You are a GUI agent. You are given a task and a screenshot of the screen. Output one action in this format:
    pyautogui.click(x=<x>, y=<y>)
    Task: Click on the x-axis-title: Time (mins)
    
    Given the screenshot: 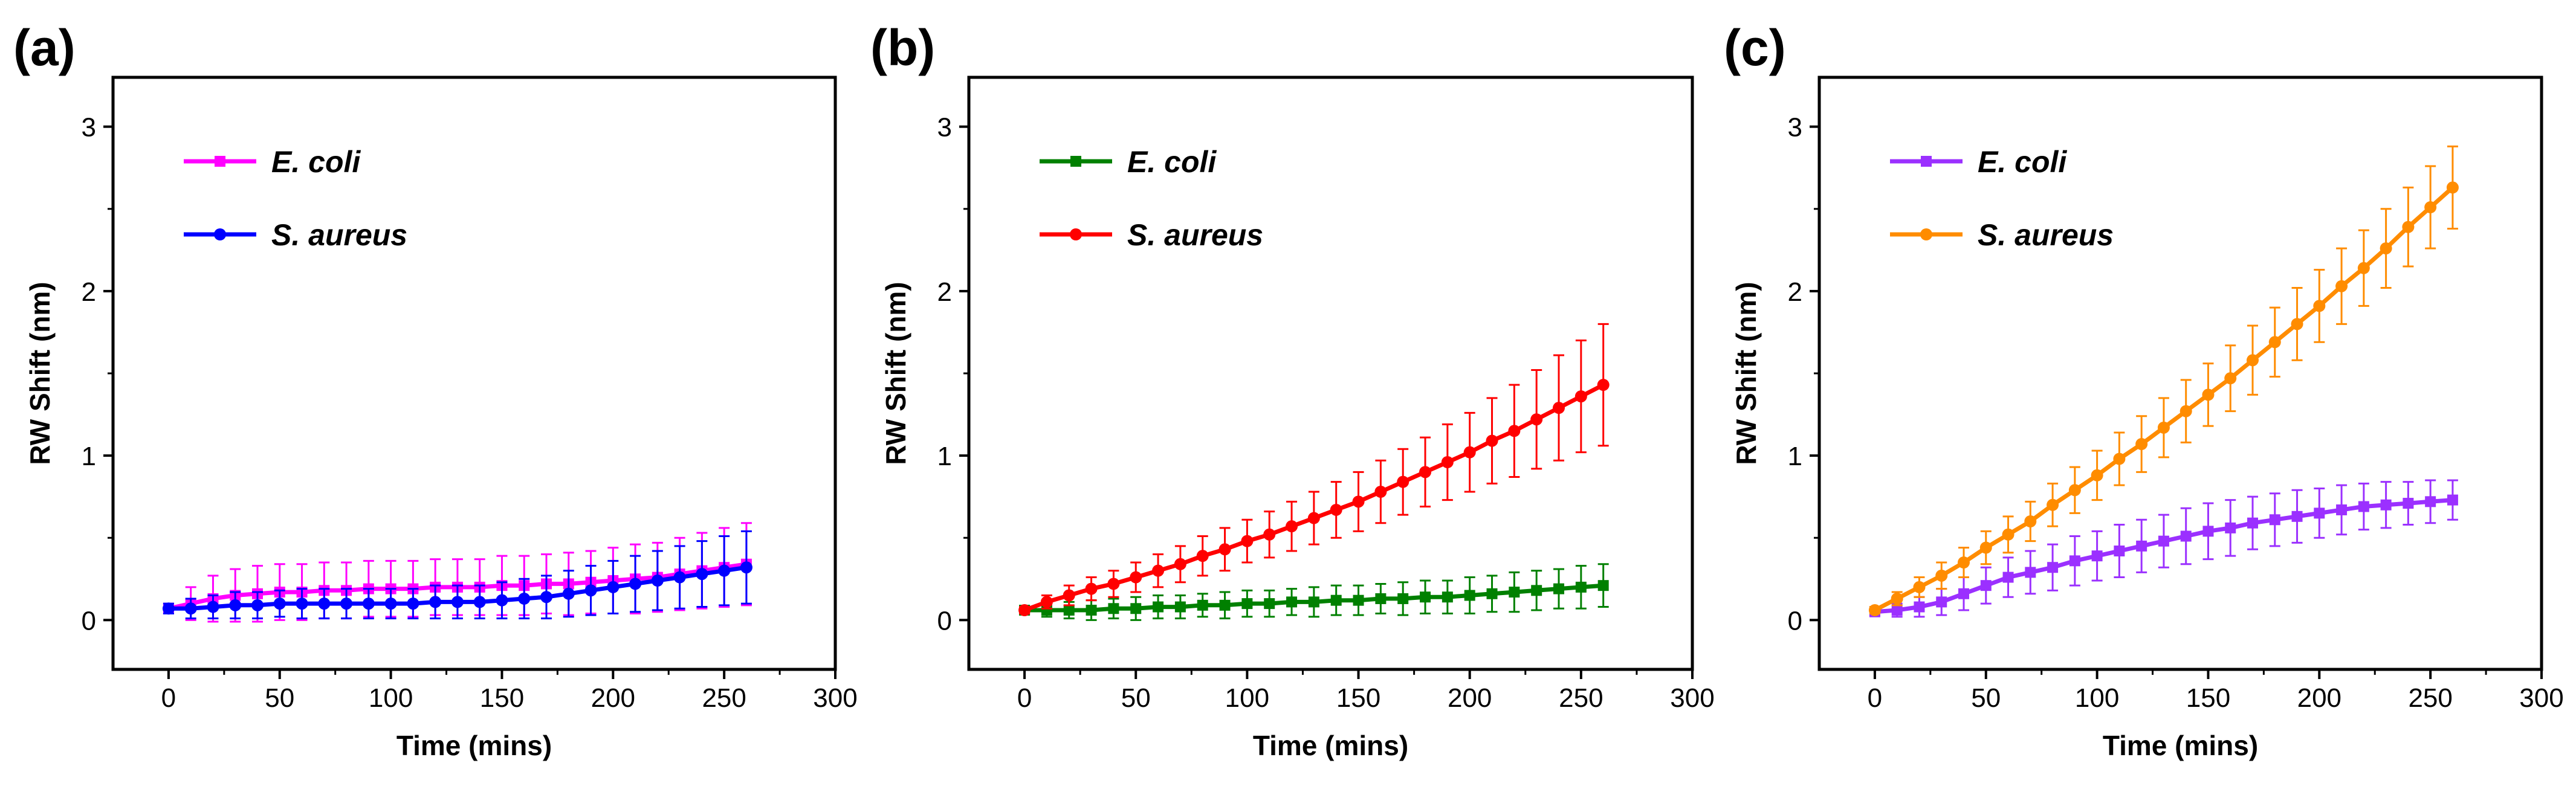 What is the action you would take?
    pyautogui.click(x=1330, y=745)
    